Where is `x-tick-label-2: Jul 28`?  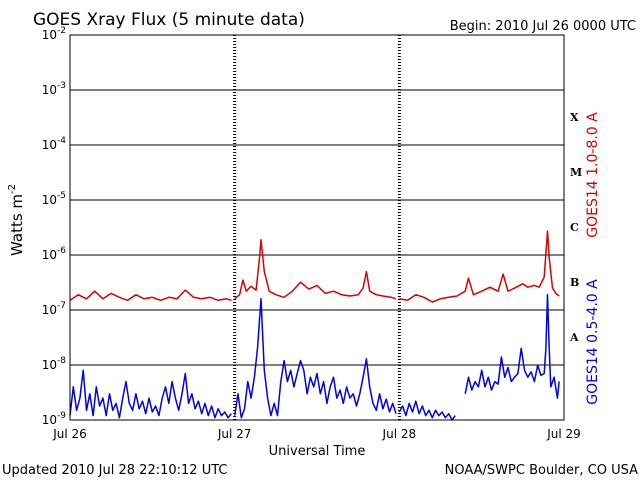
x-tick-label-2: Jul 28 is located at coordinates (399, 434).